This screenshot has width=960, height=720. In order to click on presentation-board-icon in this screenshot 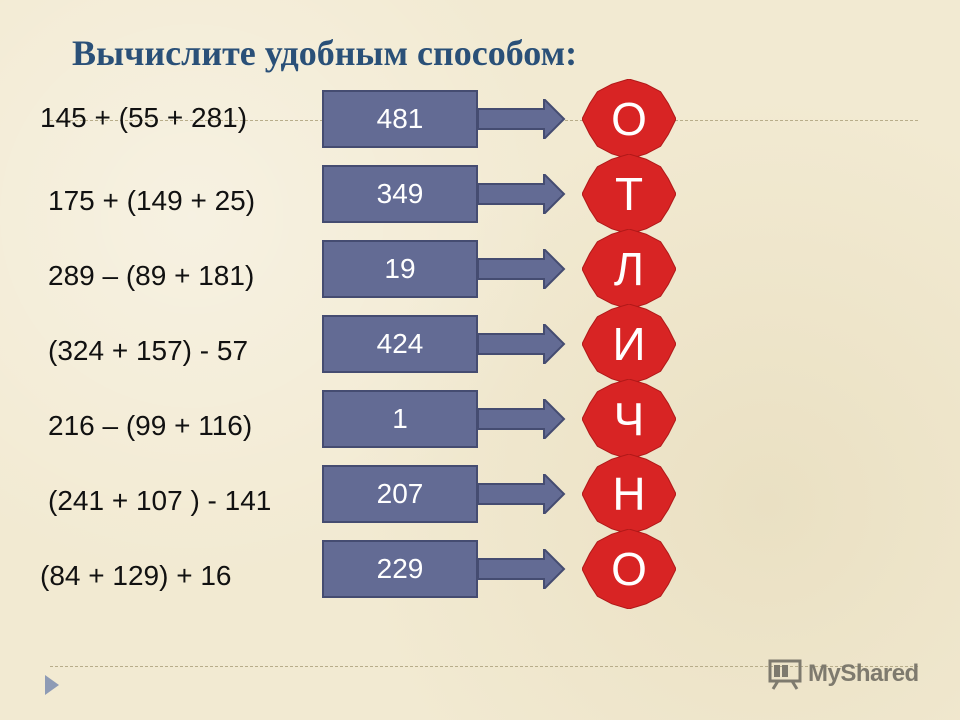, I will do `click(785, 674)`.